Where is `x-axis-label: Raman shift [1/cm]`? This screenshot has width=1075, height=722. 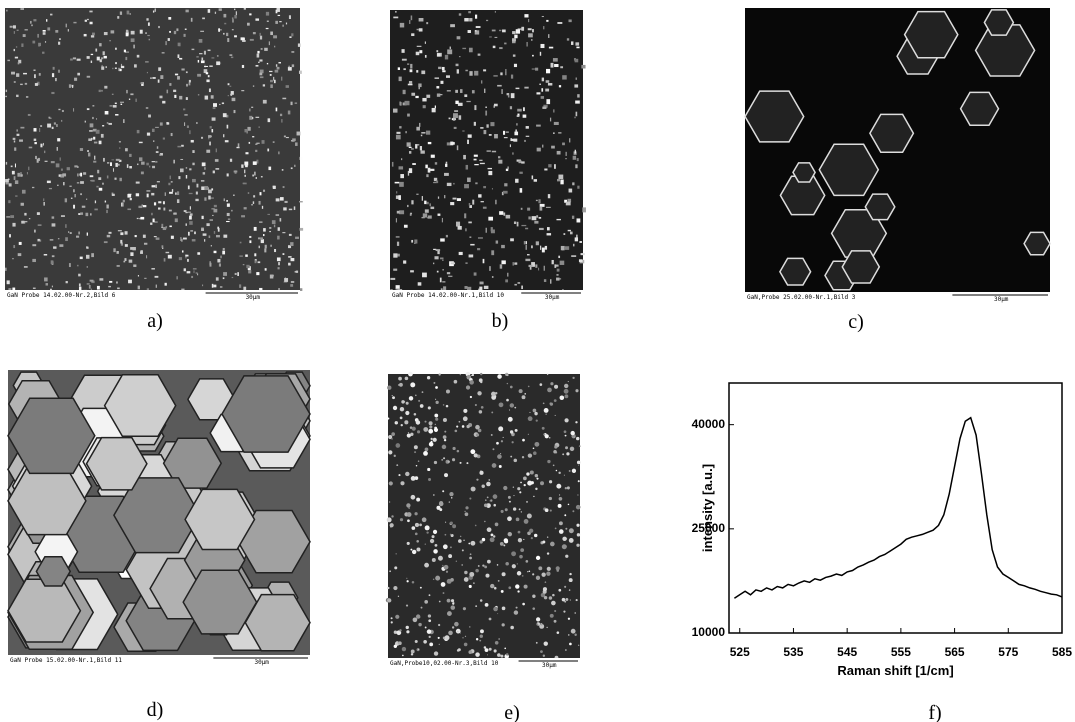 x-axis-label: Raman shift [1/cm] is located at coordinates (895, 670).